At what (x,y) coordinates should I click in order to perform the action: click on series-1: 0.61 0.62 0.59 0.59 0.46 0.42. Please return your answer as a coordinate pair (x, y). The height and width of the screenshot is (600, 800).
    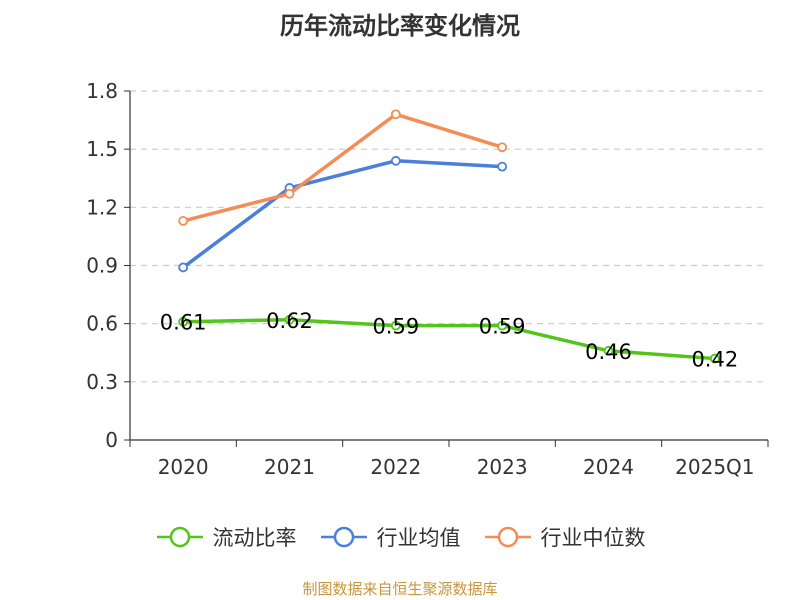
    Looking at the image, I should click on (449, 340).